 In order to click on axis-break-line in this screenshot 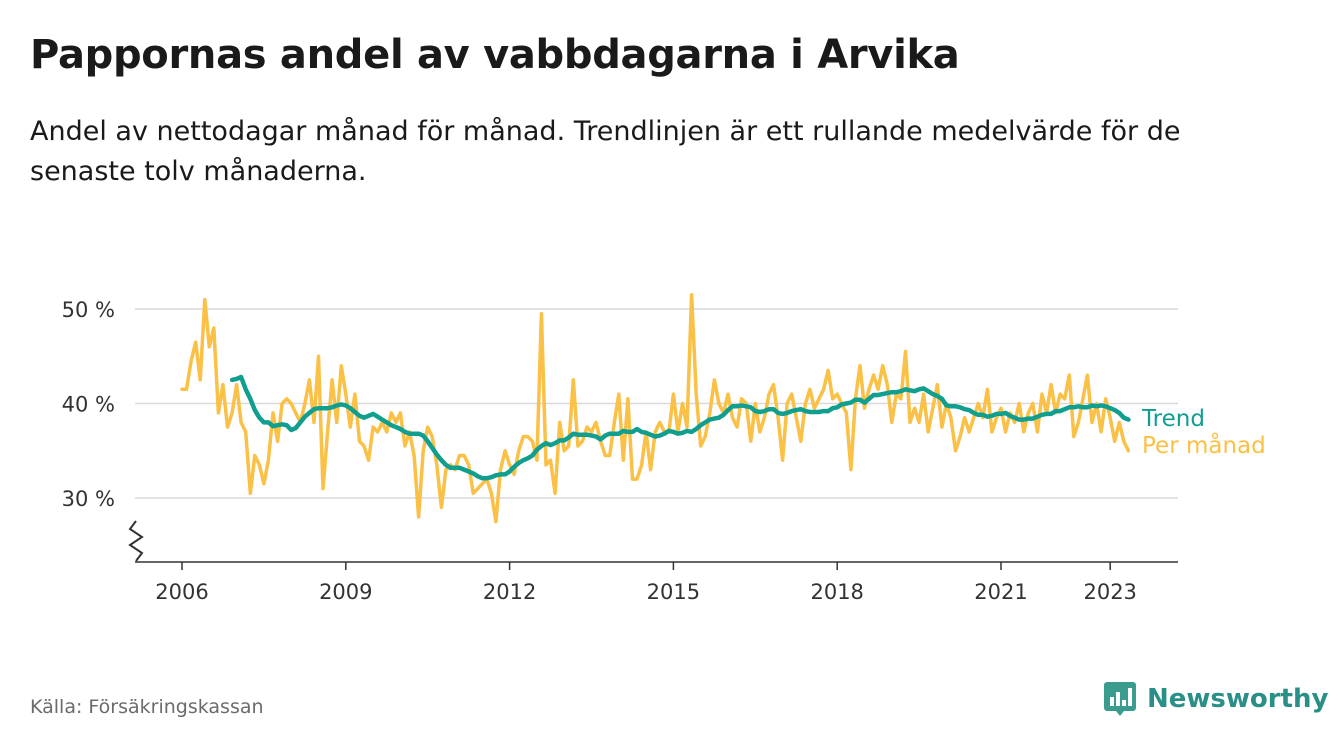, I will do `click(136, 541)`.